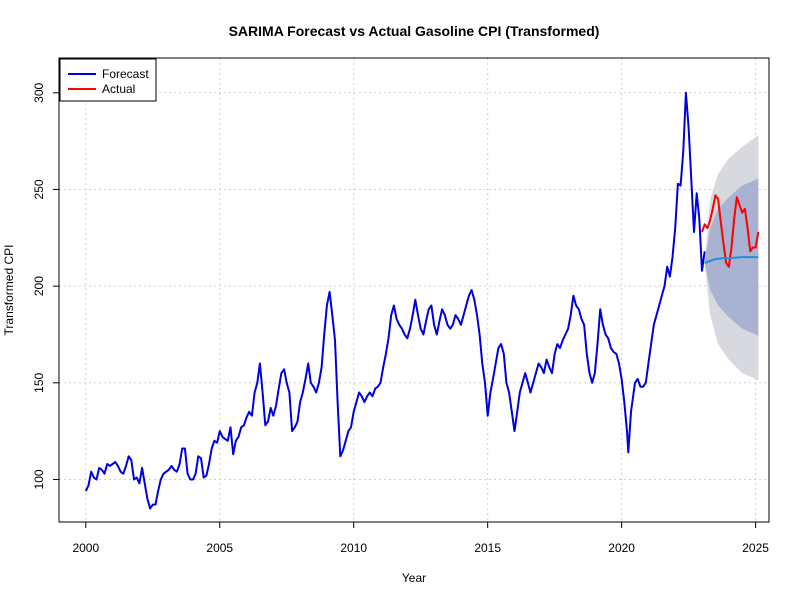  What do you see at coordinates (39, 382) in the screenshot?
I see `y-tick-label-150: 150` at bounding box center [39, 382].